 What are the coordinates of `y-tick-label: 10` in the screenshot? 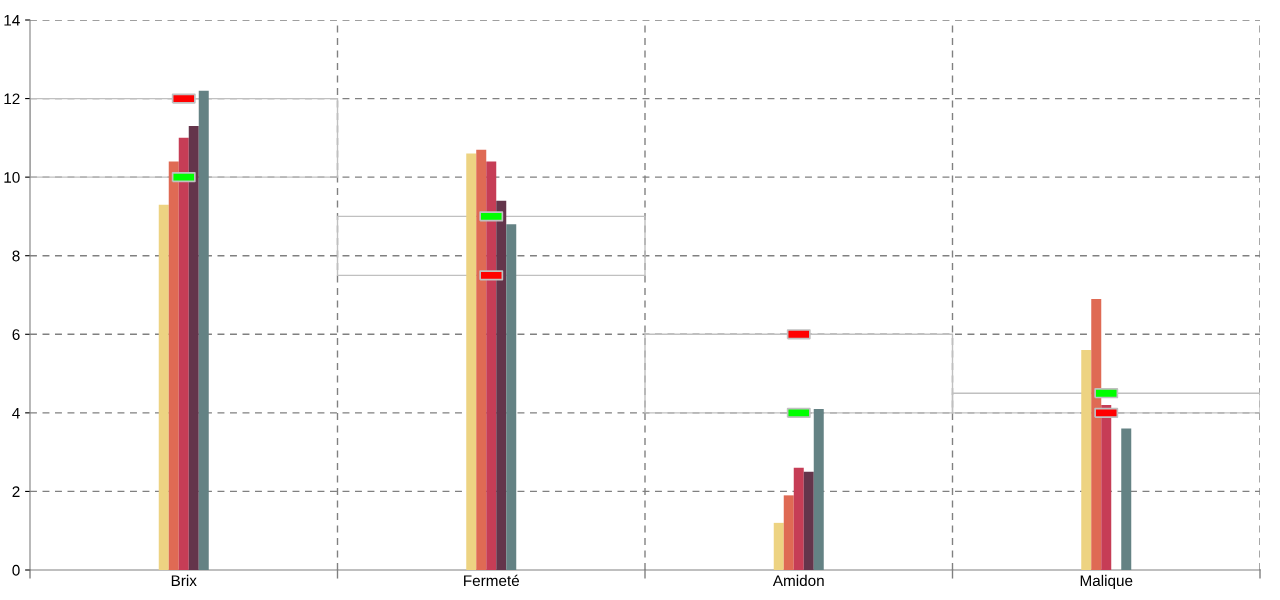 It's located at (12, 177).